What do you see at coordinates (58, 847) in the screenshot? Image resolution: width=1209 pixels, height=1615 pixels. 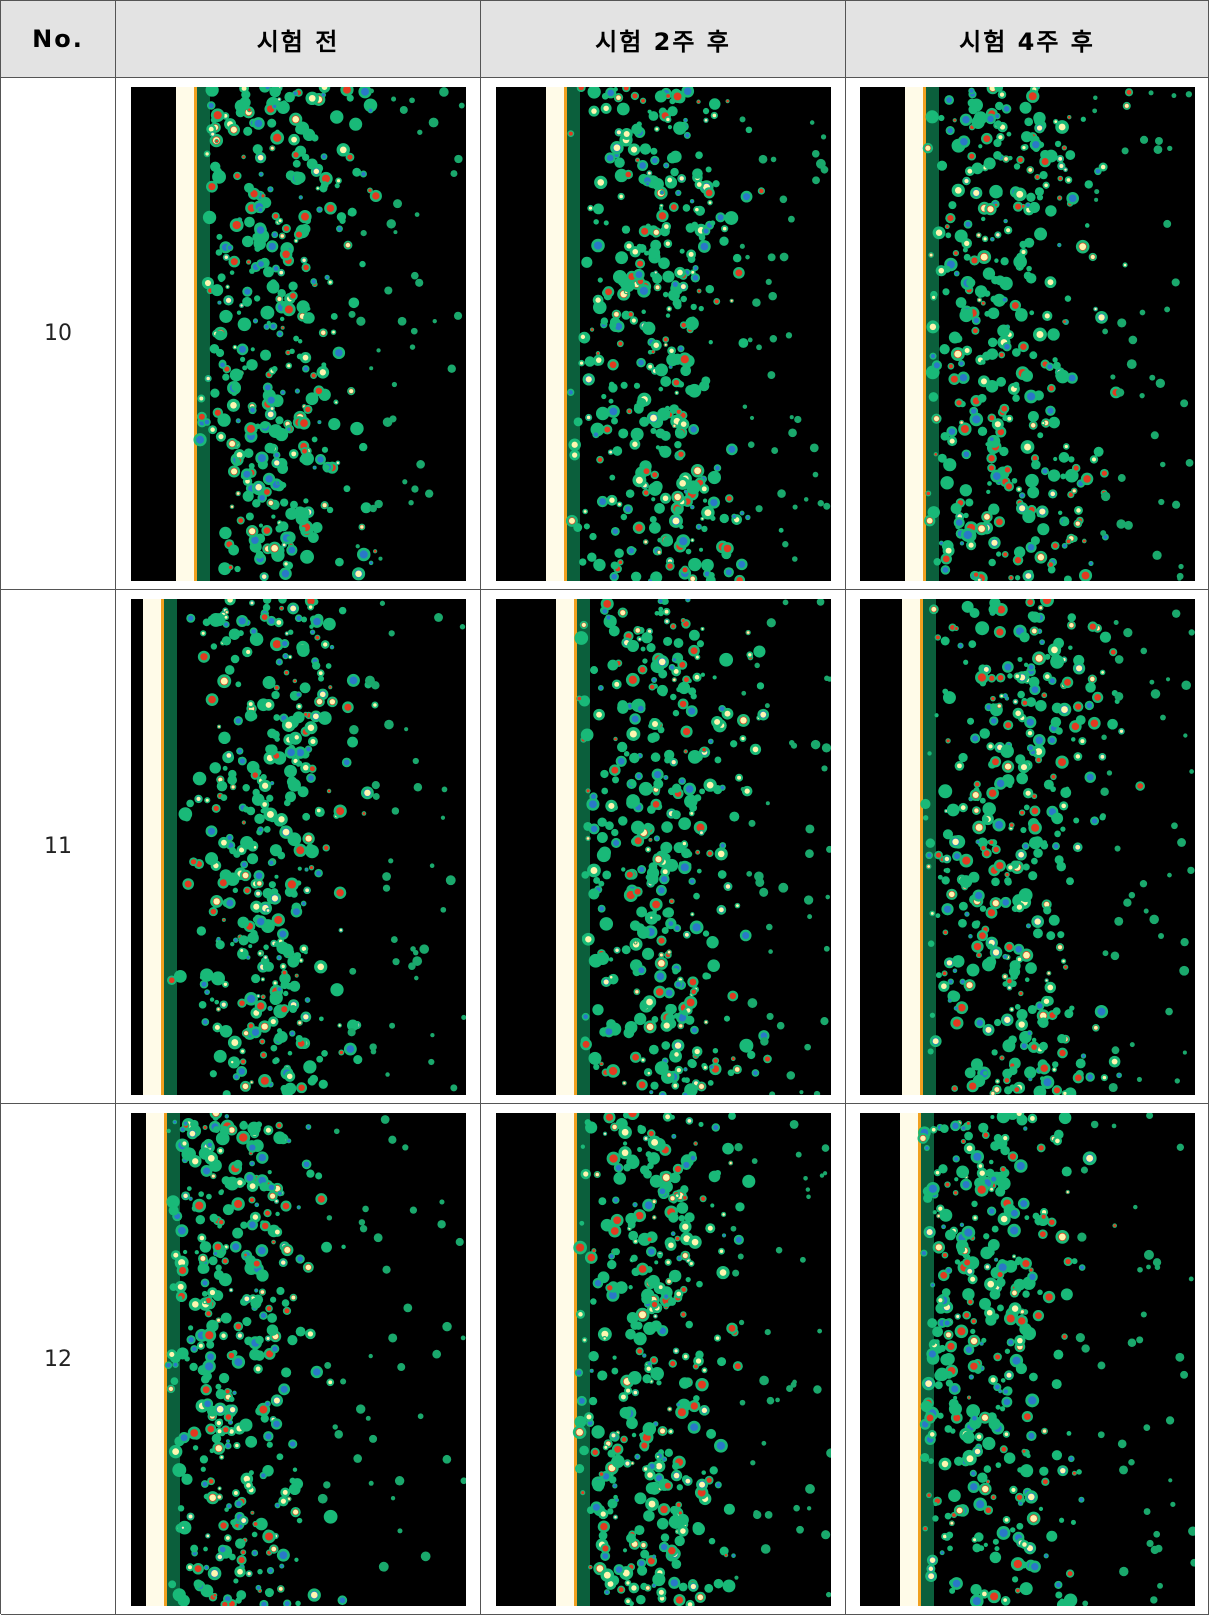 I see `row-number: 11` at bounding box center [58, 847].